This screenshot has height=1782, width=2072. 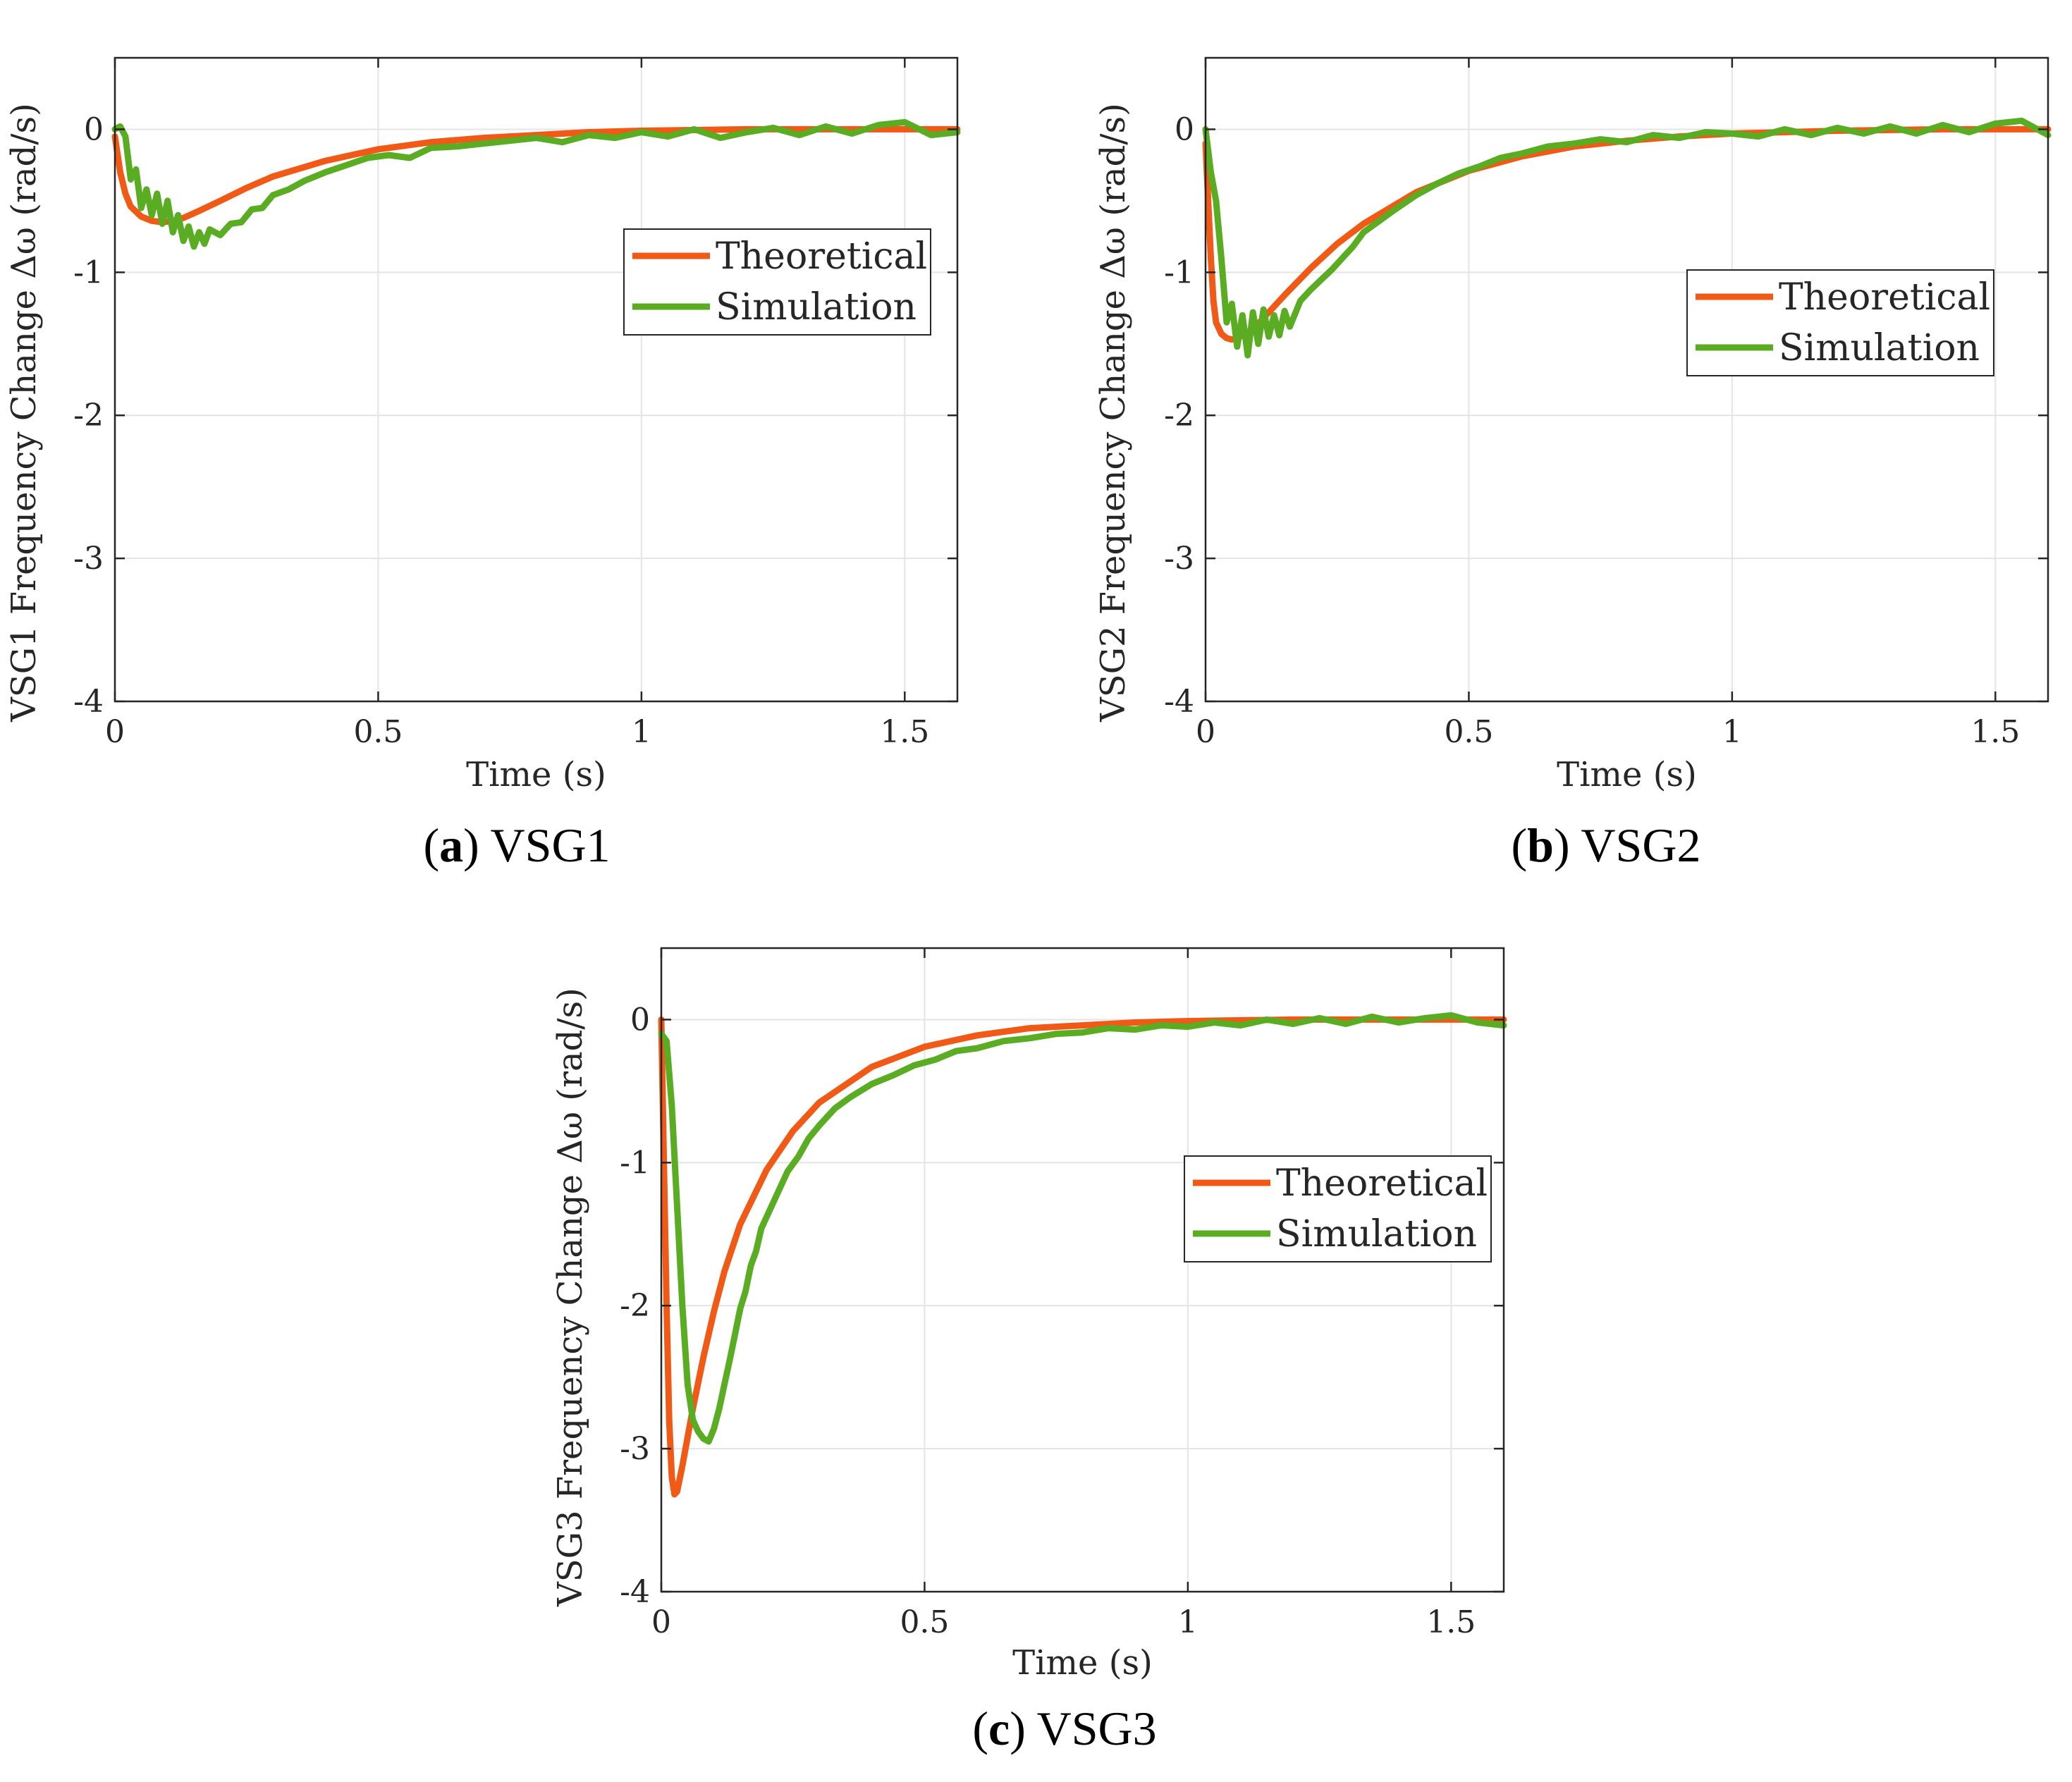 I want to click on panel-caption: (a) VSG1, so click(x=516, y=845).